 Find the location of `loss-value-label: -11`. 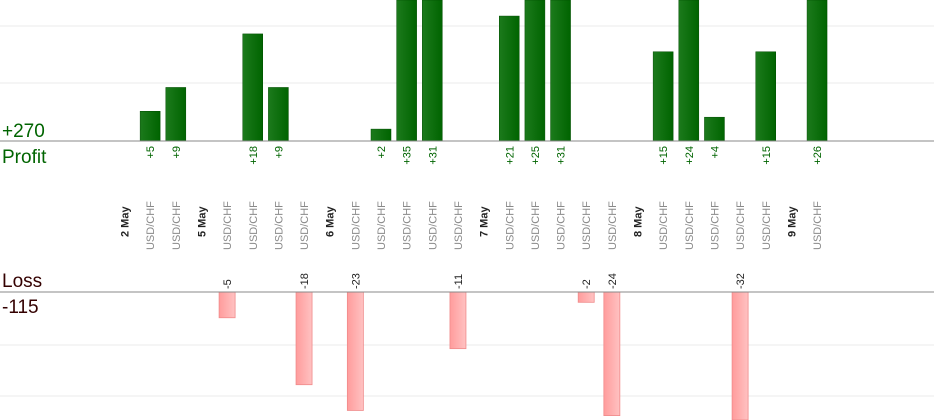

loss-value-label: -11 is located at coordinates (459, 281).